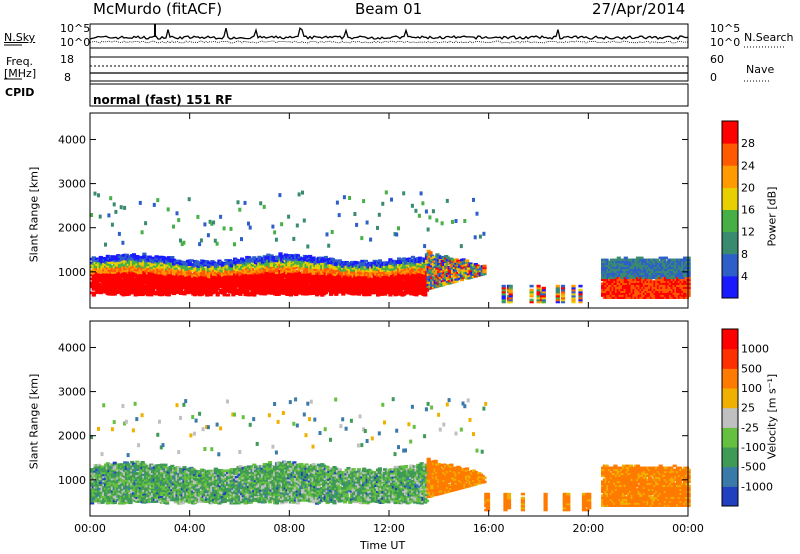 The width and height of the screenshot is (800, 554). Describe the element at coordinates (725, 28) in the screenshot. I see `nsearch-tick-high: 10^5` at that location.